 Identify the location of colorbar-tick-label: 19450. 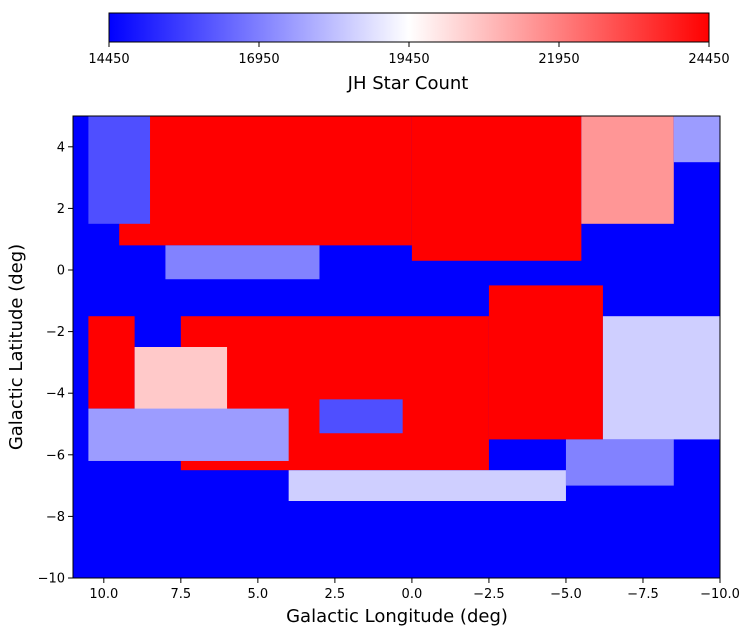
(408, 59).